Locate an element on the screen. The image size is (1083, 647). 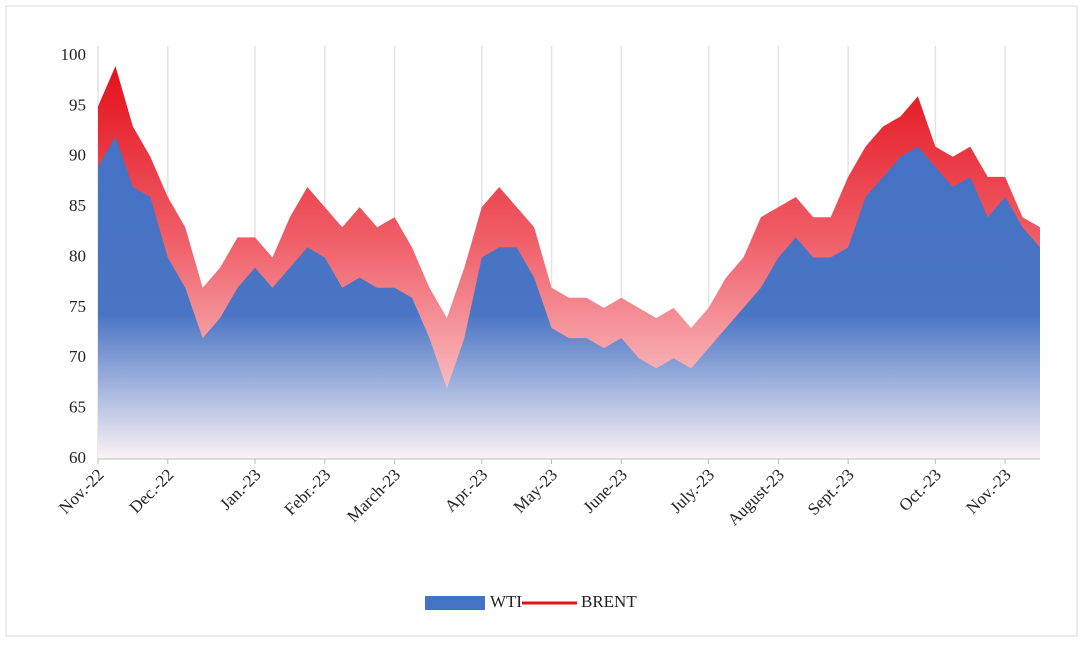
legend-label: BRENT is located at coordinates (609, 601).